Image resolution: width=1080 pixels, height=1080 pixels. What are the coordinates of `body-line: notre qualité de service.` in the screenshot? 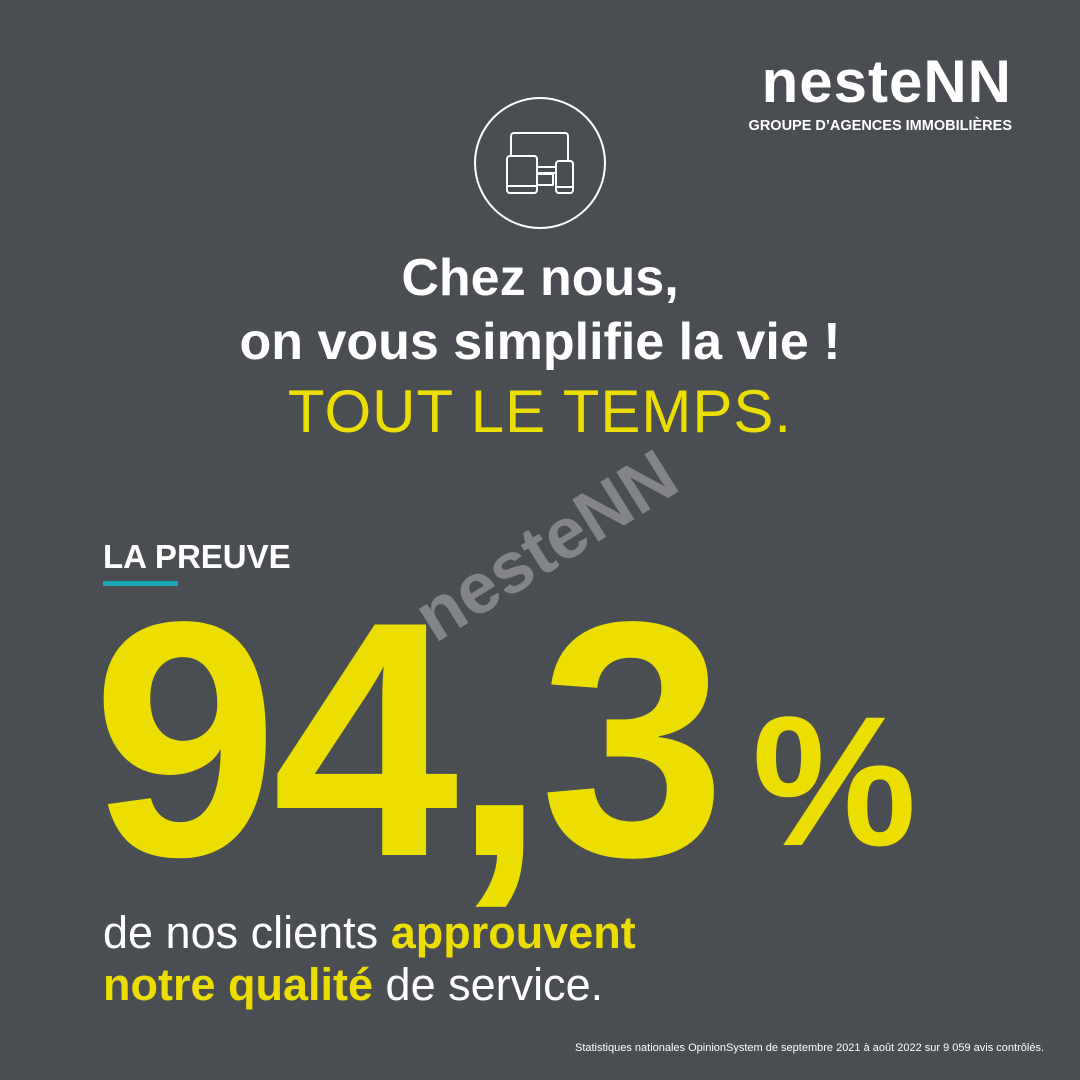 It's located at (353, 984).